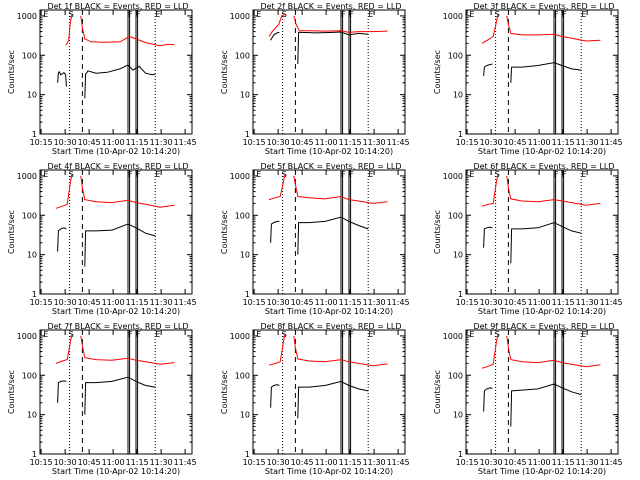 The height and width of the screenshot is (480, 640). I want to click on chart-title: Det 2f BLACK = Events, RED = LLD, so click(330, 6).